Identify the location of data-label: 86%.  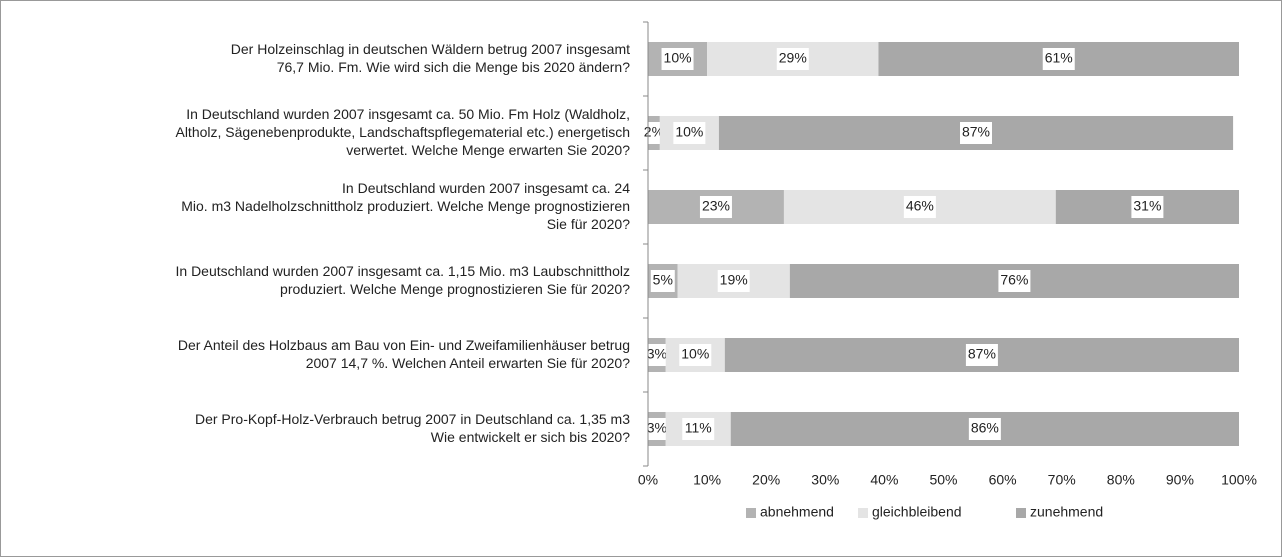
(985, 428).